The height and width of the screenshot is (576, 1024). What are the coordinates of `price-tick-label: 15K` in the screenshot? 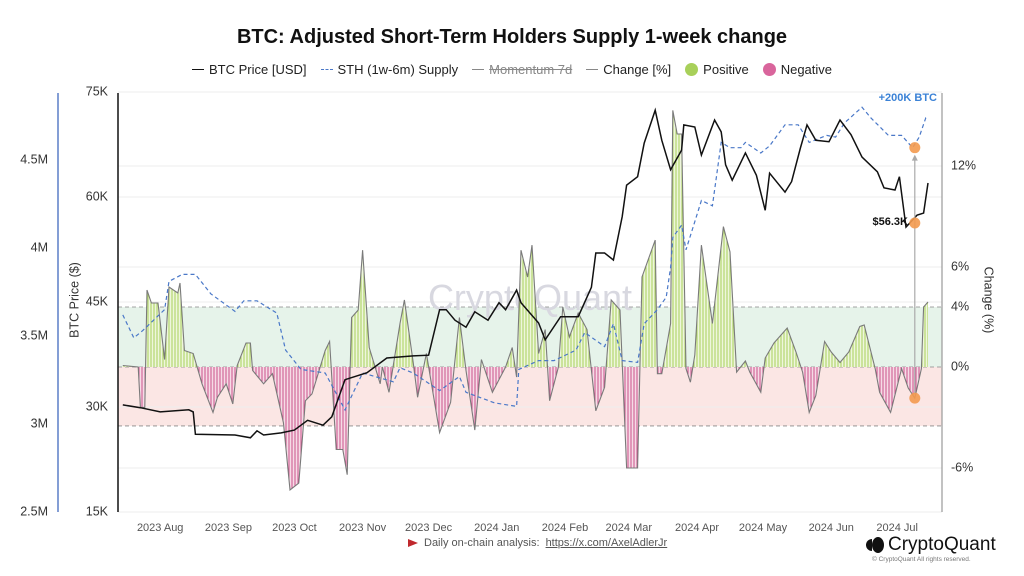 It's located at (97, 511).